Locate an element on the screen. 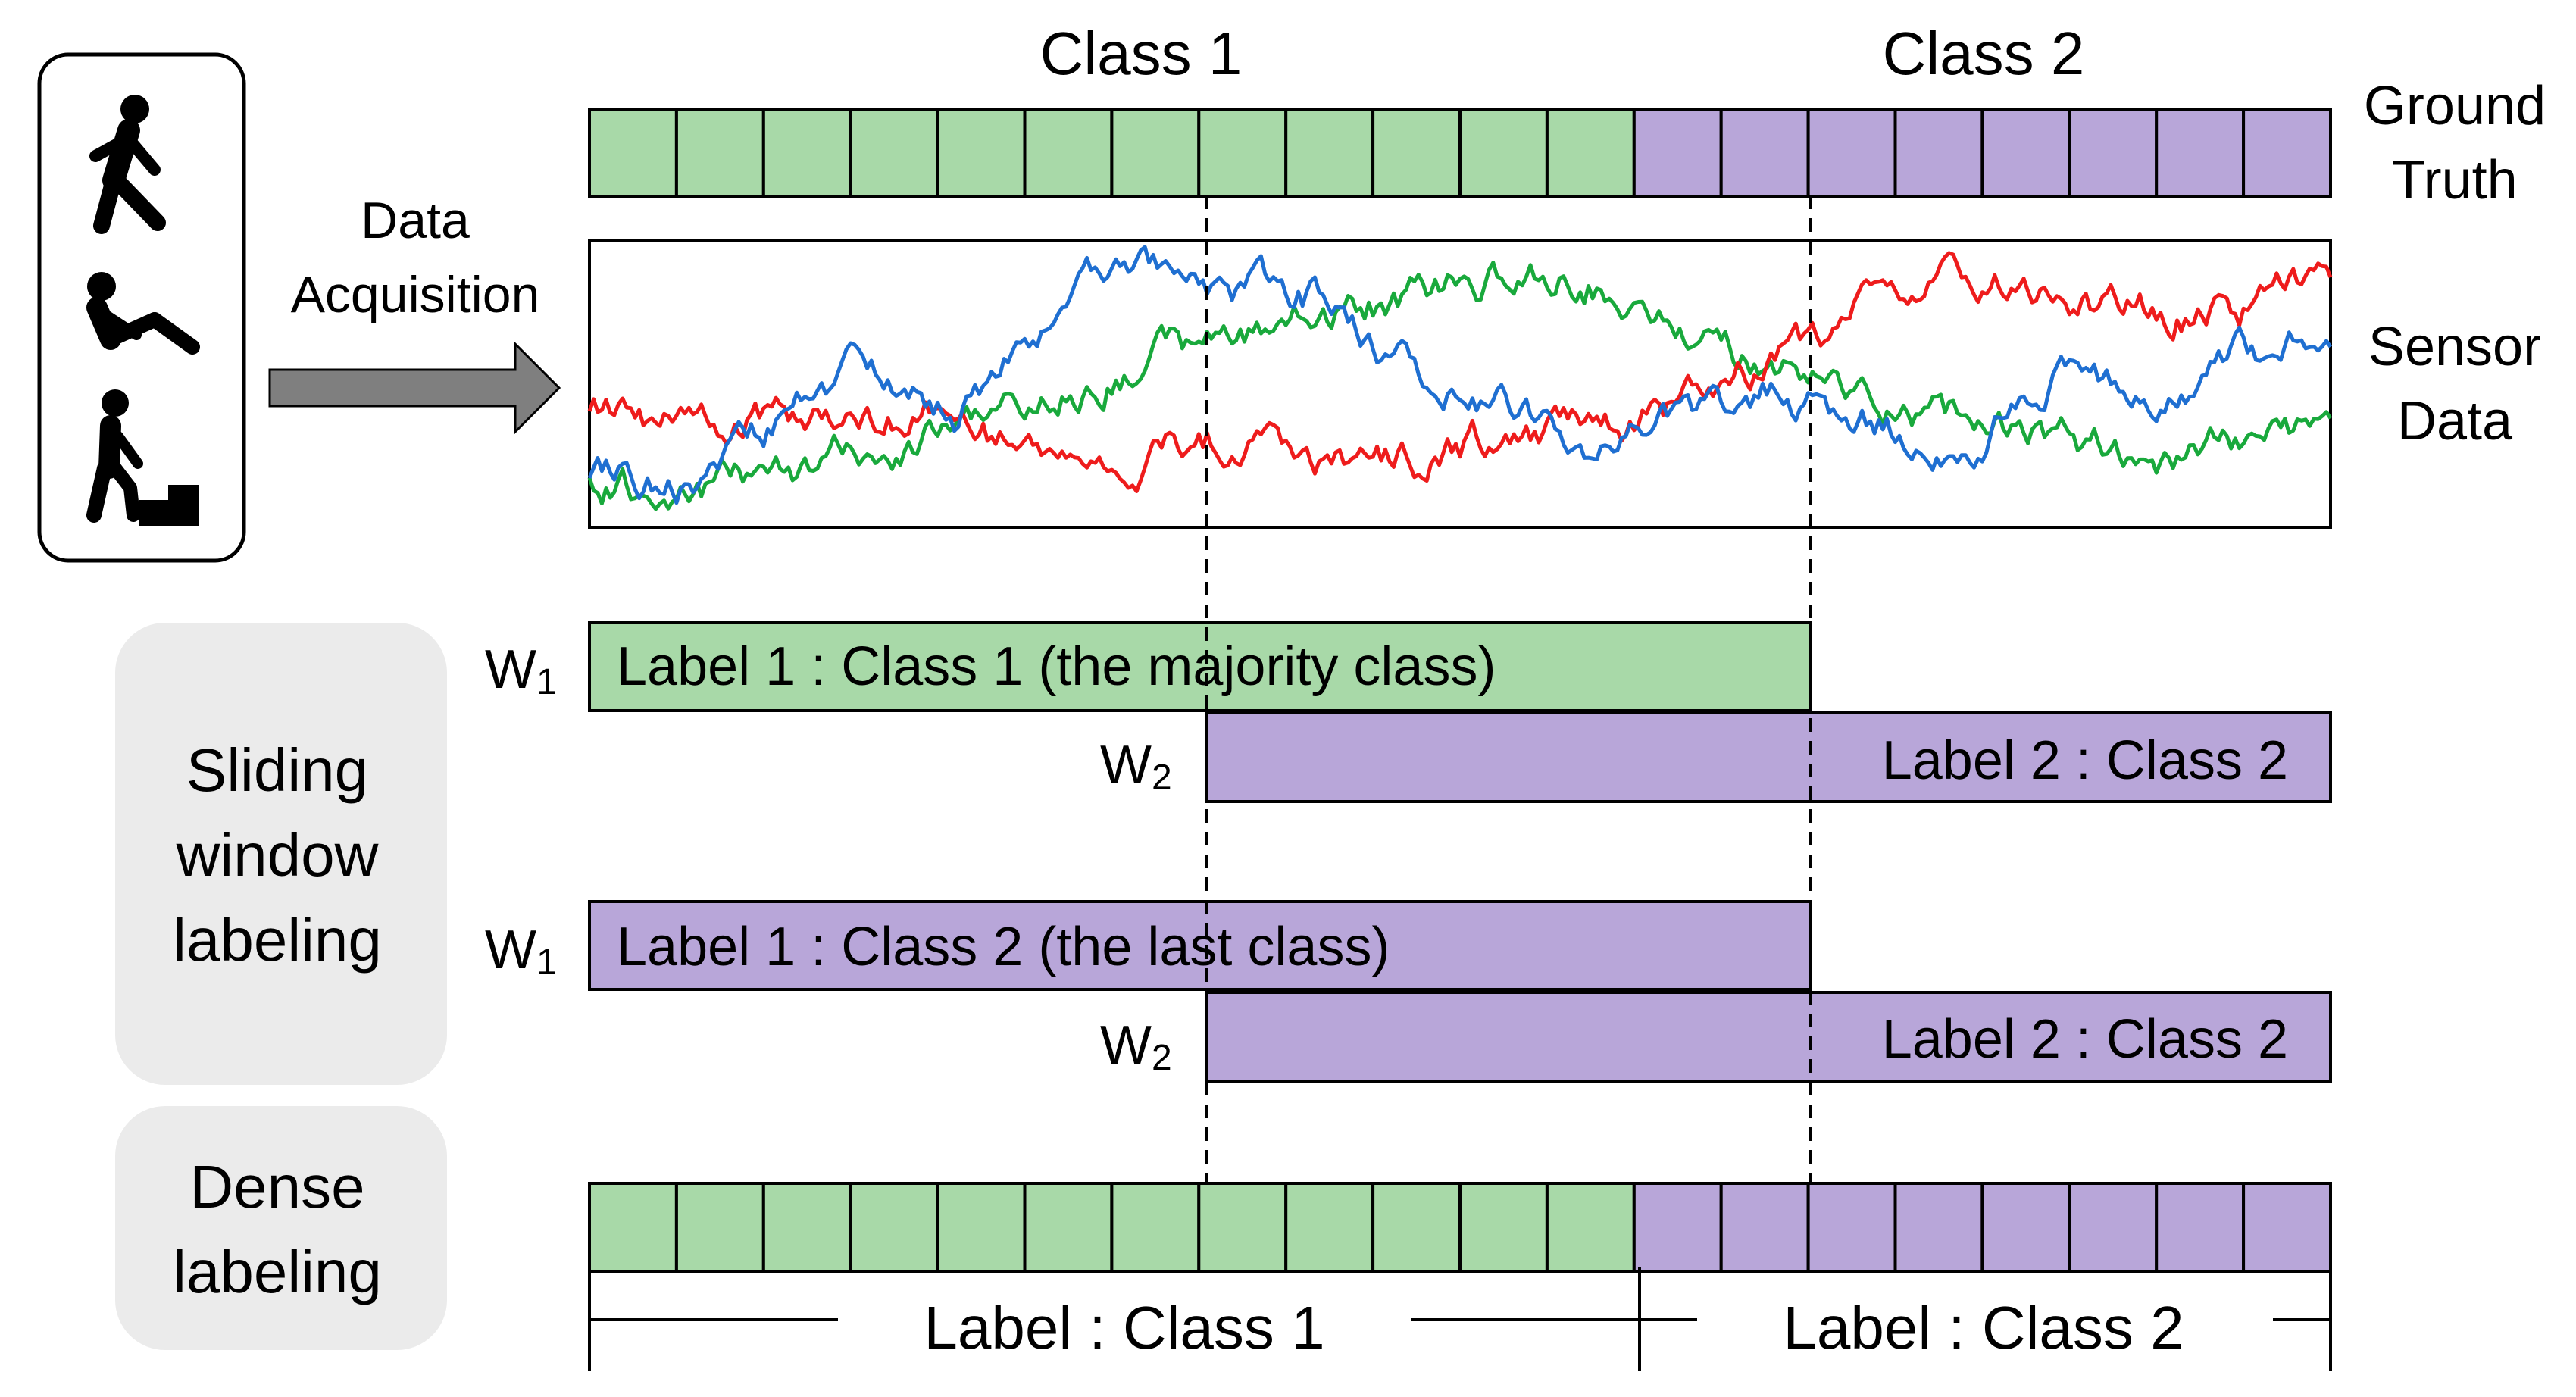 Image resolution: width=2576 pixels, height=1397 pixels. ground-truth-bar is located at coordinates (1460, 153).